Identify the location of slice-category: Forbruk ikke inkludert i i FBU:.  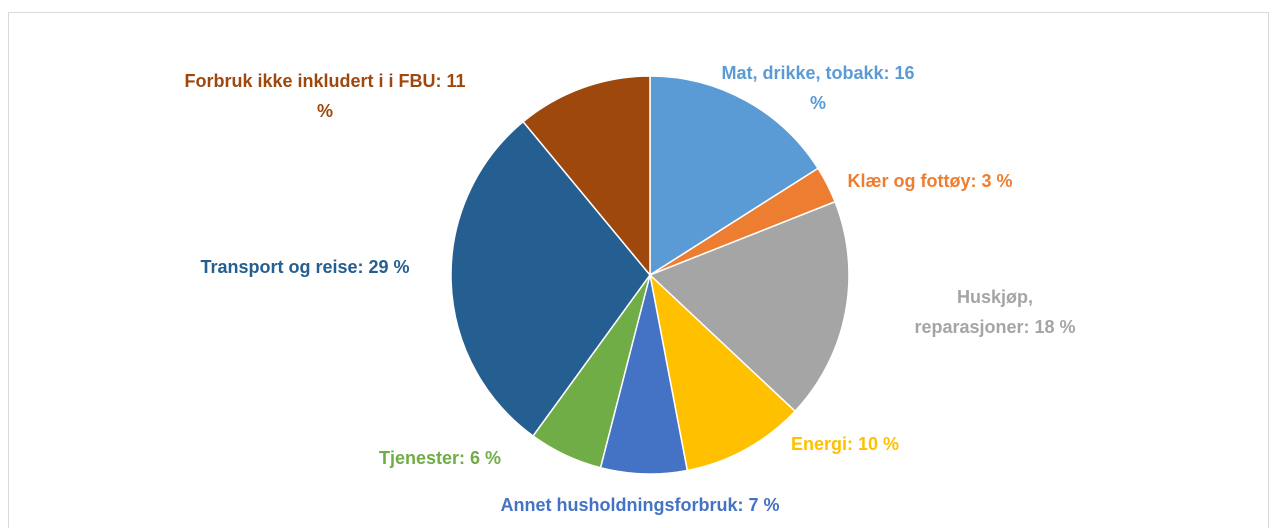
(313, 81).